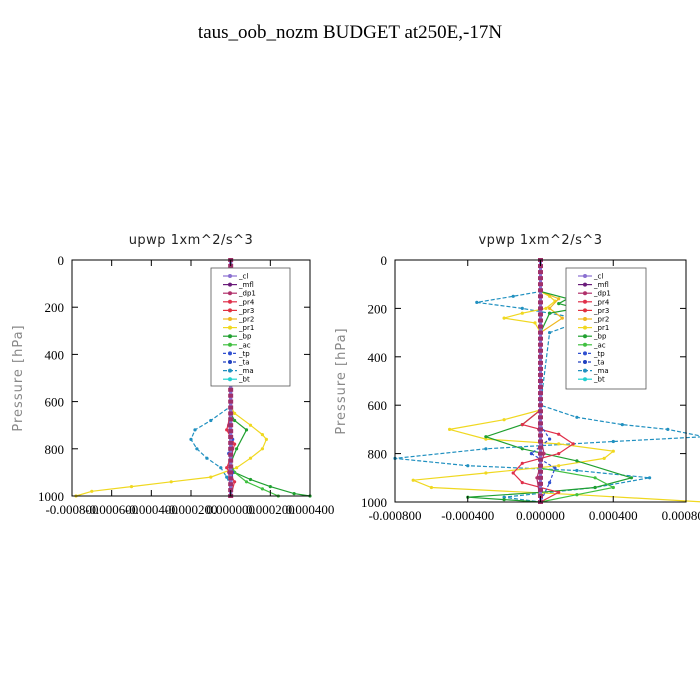 This screenshot has width=700, height=700. I want to click on figure-title: taus_oob_nozm BUDGET at250E,-17N, so click(350, 32).